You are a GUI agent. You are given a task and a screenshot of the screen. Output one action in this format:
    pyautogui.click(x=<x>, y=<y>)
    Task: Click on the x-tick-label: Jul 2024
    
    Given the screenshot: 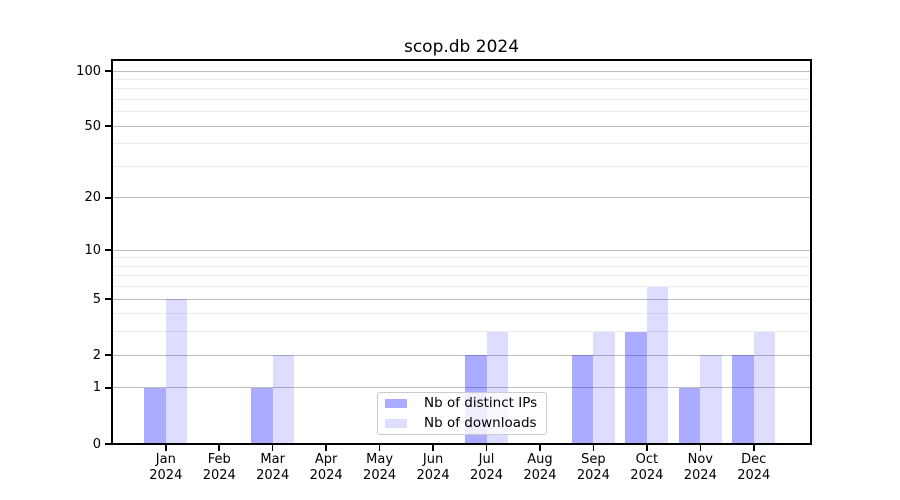 What is the action you would take?
    pyautogui.click(x=487, y=468)
    